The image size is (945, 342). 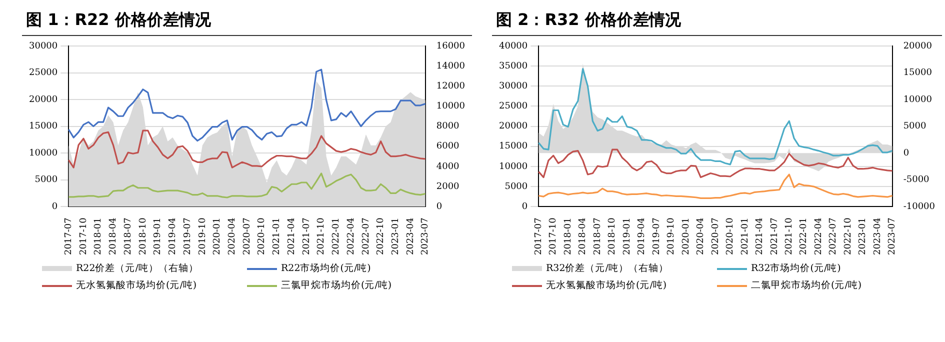 What do you see at coordinates (917, 73) in the screenshot?
I see `y2-tick-label: 15000` at bounding box center [917, 73].